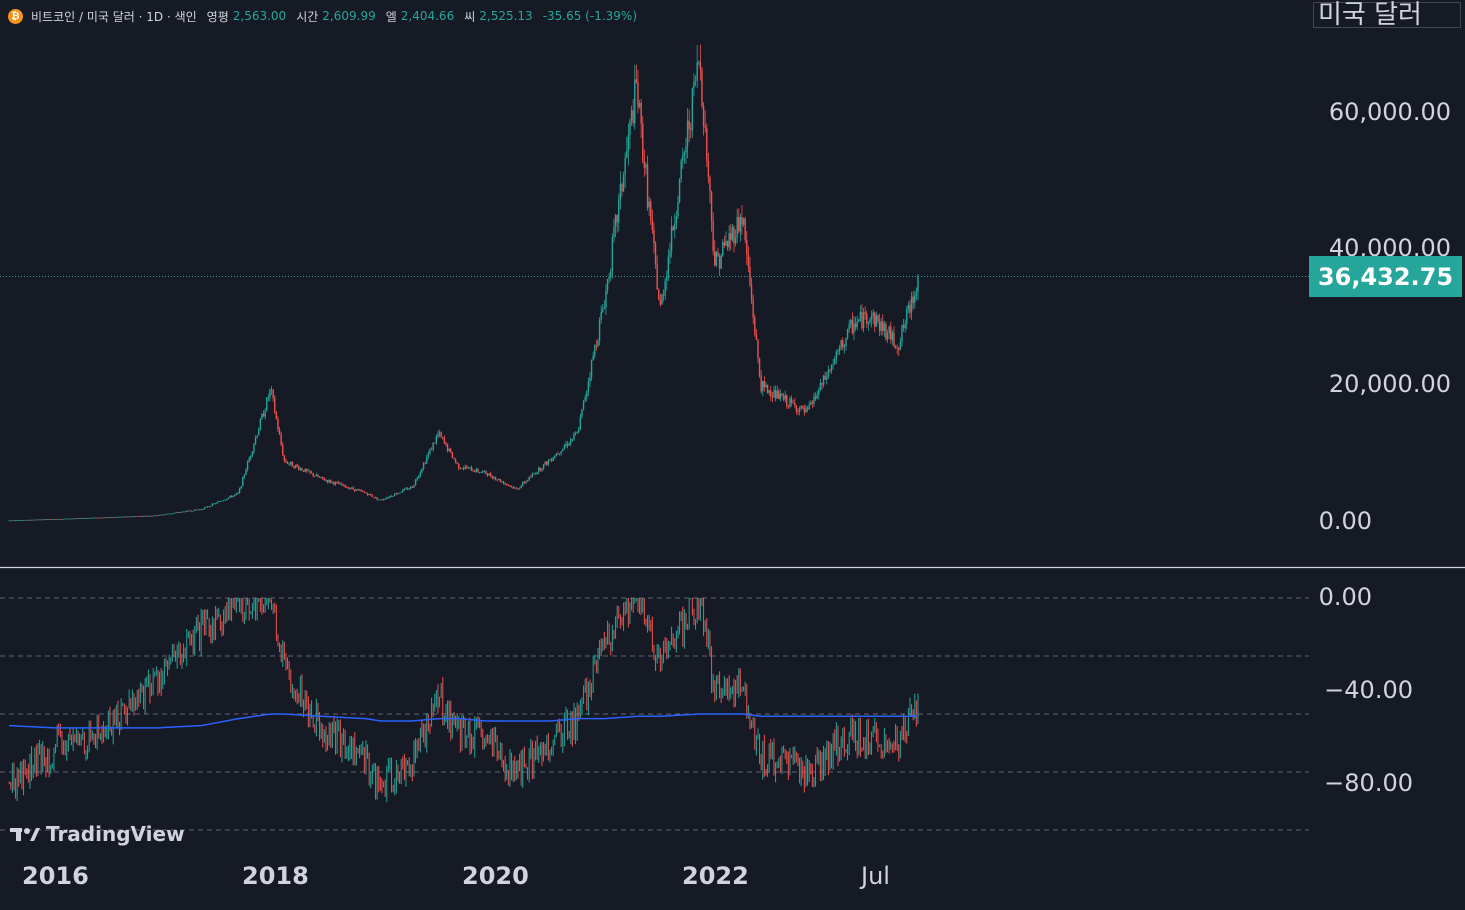  Describe the element at coordinates (589, 16) in the screenshot. I see `change-value: -35.65 (-1.39%)` at that location.